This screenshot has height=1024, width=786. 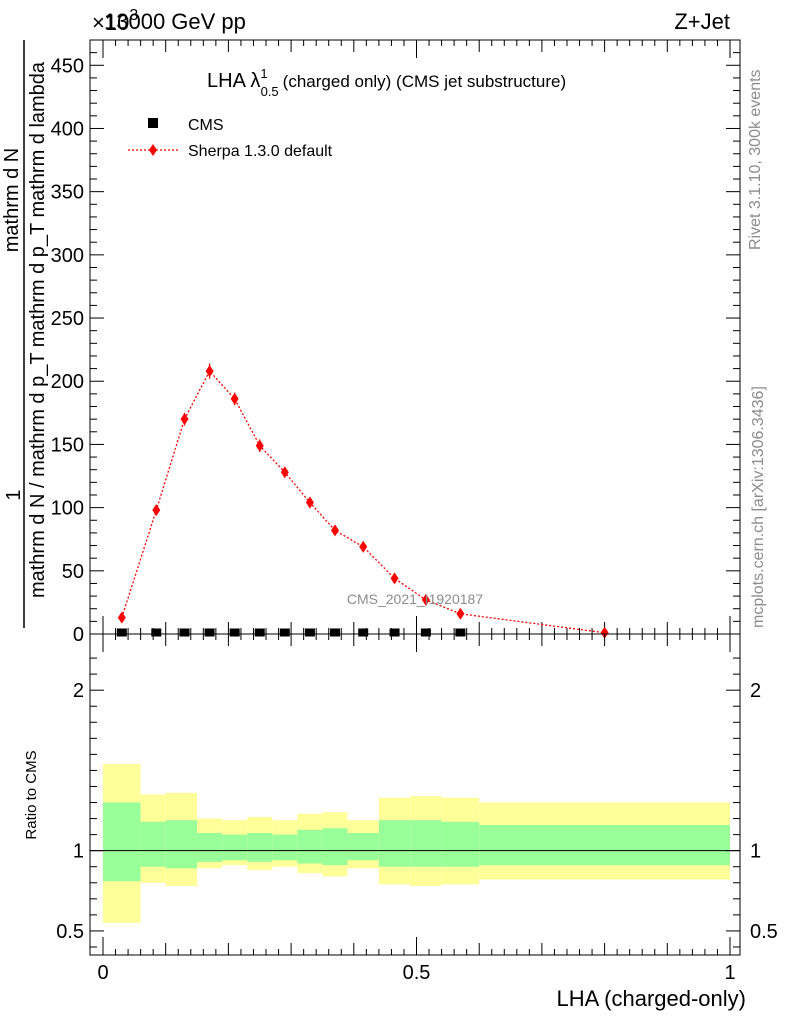 What do you see at coordinates (755, 691) in the screenshot?
I see `ratio-y-tick-label-right: 2` at bounding box center [755, 691].